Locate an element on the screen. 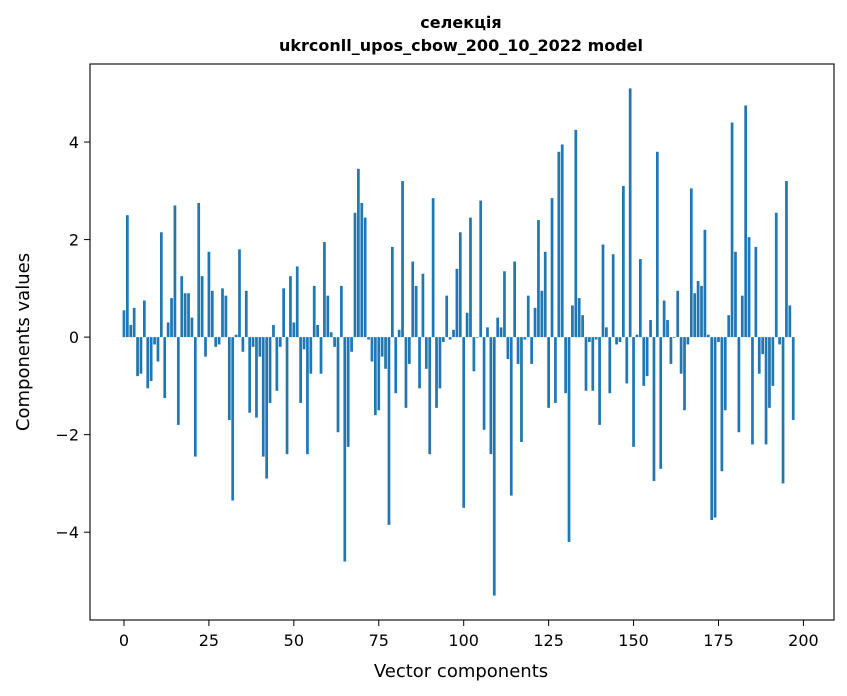 The image size is (847, 696). x-tick-label: 175 is located at coordinates (718, 640).